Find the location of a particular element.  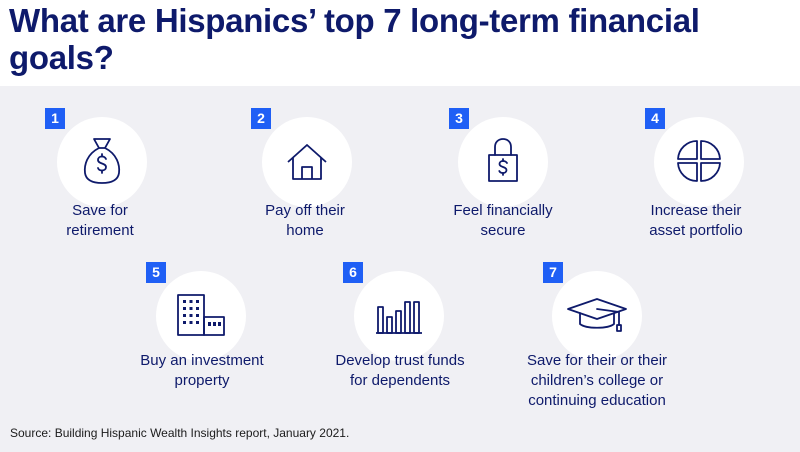

goal-label-line: property is located at coordinates (202, 380).